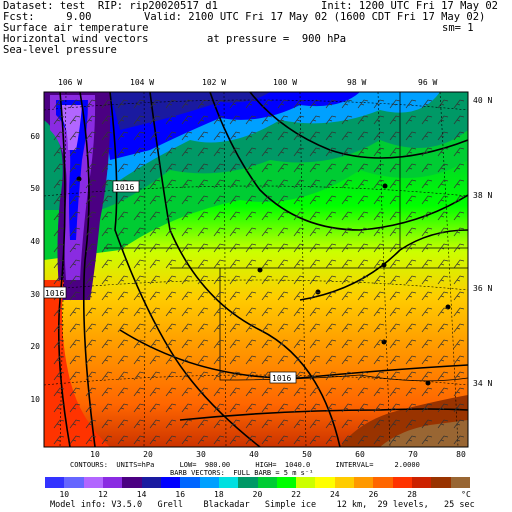 The width and height of the screenshot is (512, 512). I want to click on colorbar-label: 22, so click(296, 494).